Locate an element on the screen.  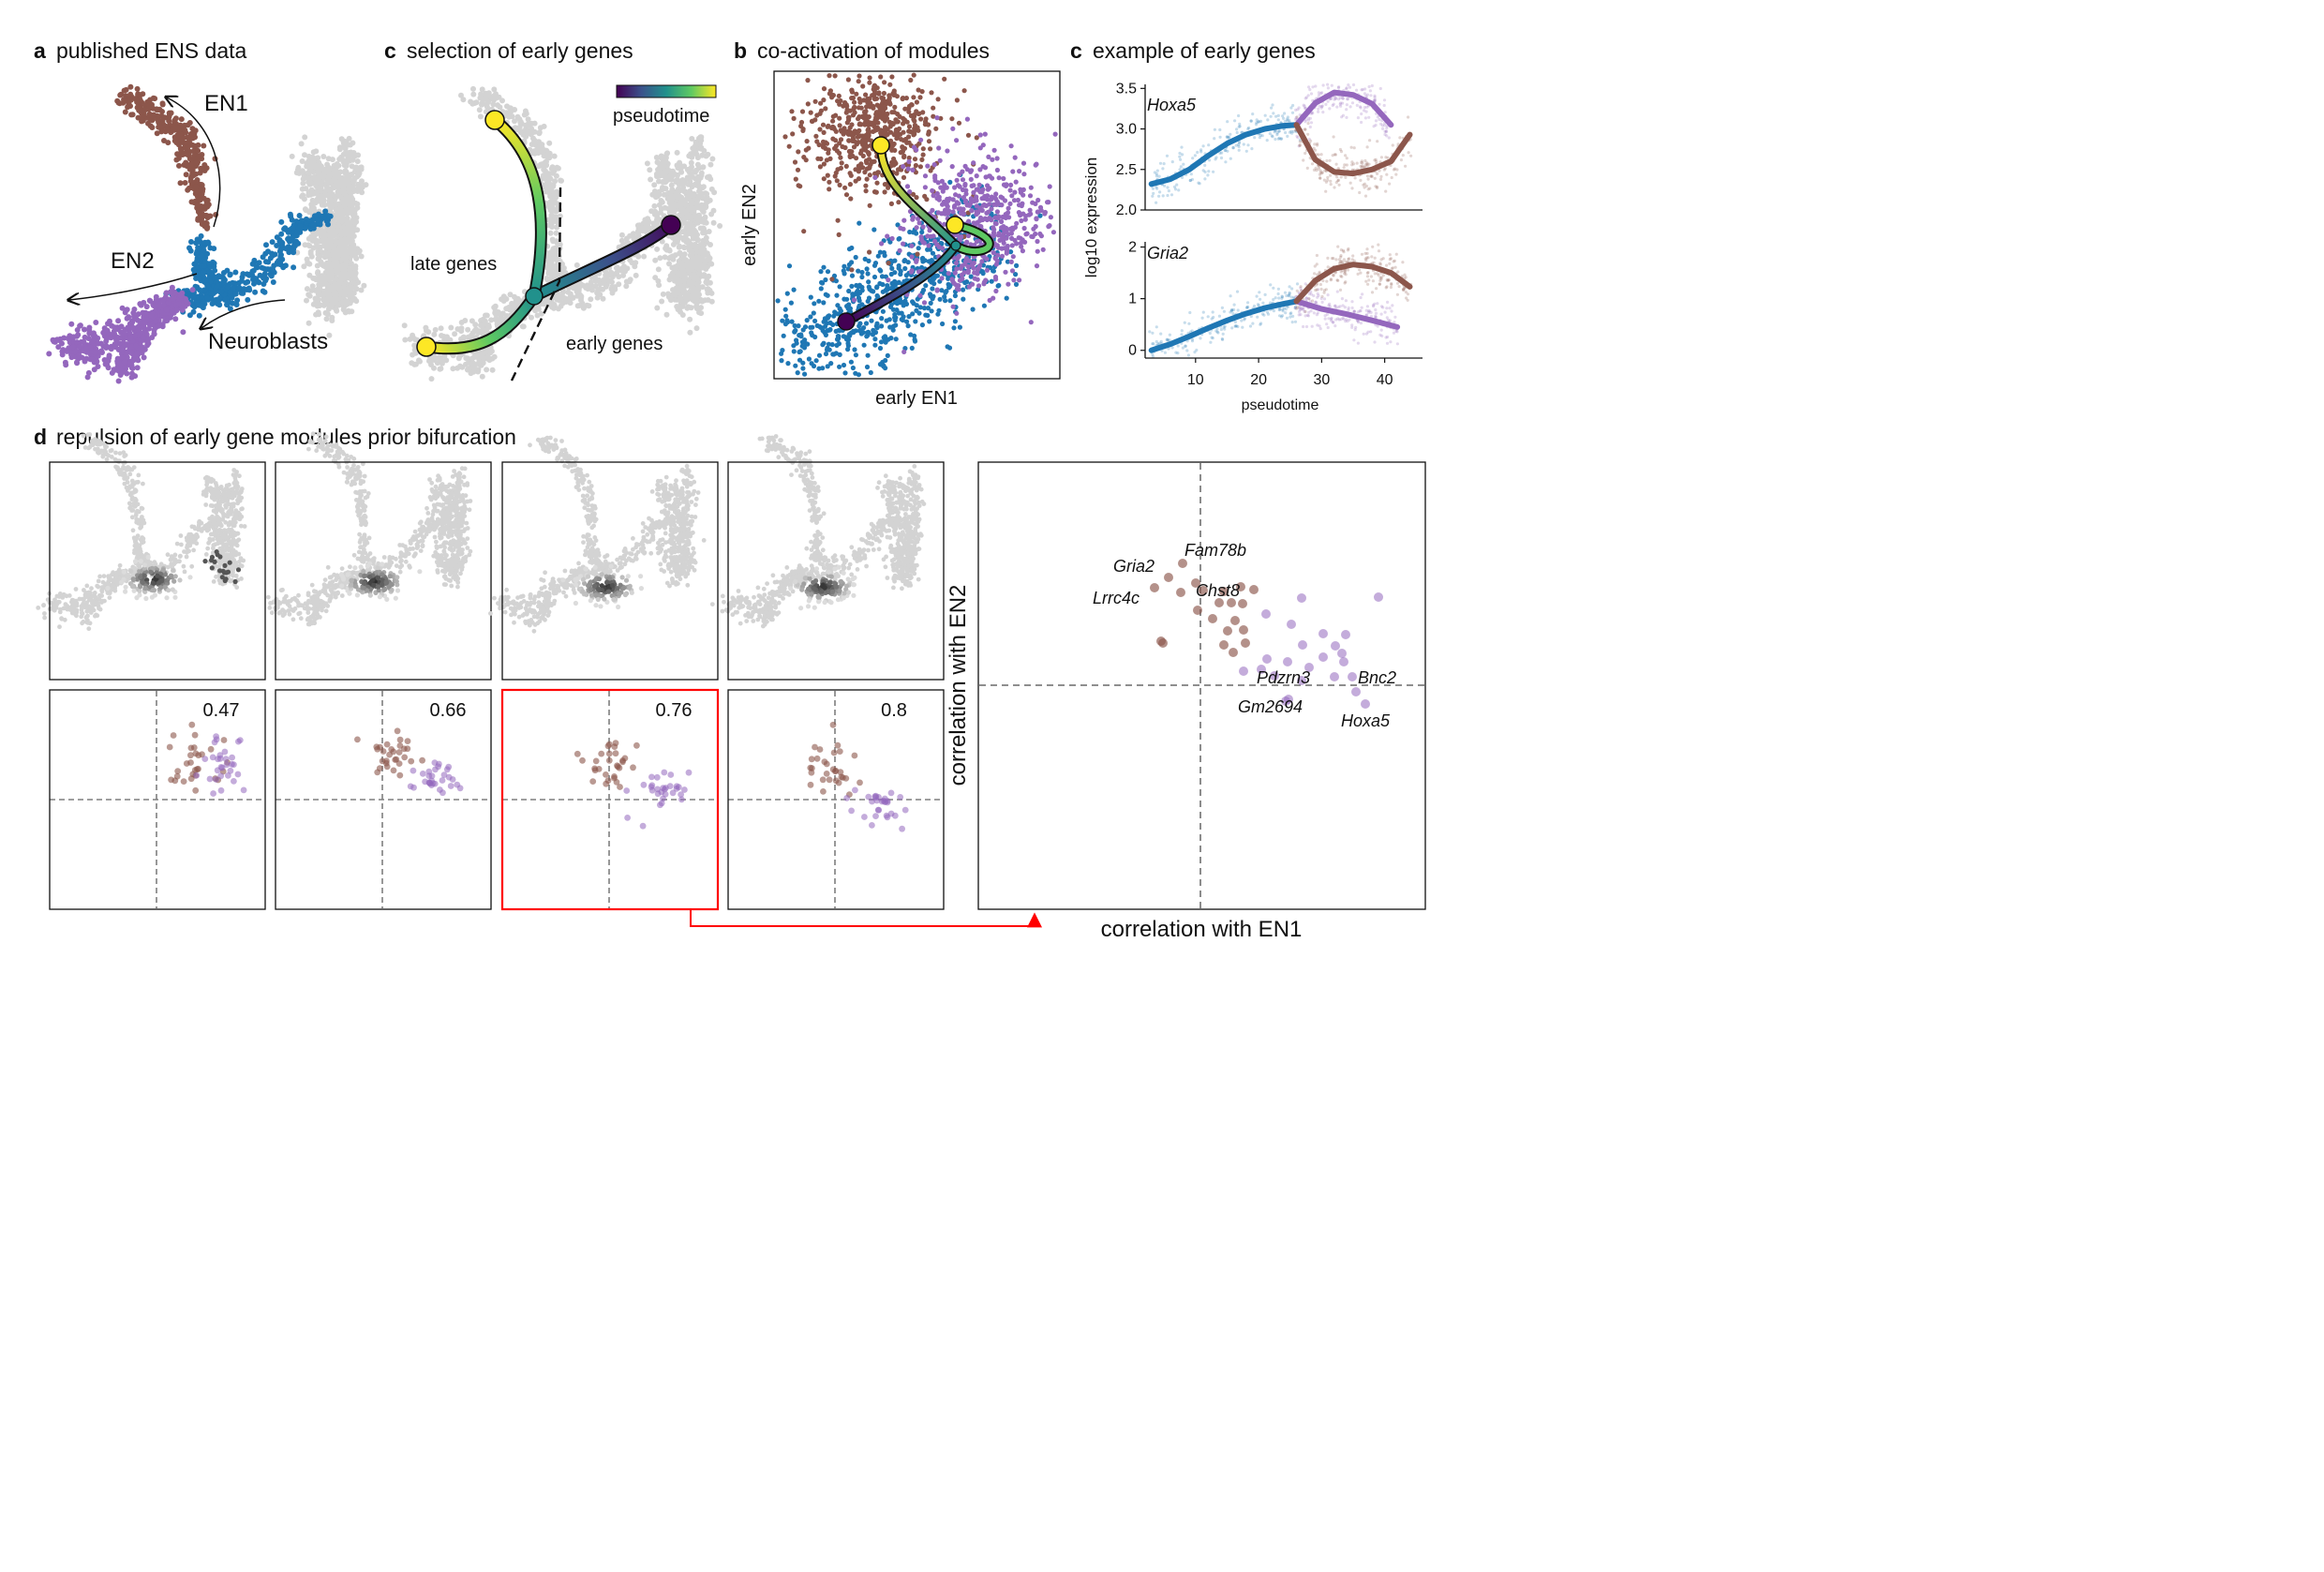
label-early-genes: early genes is located at coordinates (614, 344).